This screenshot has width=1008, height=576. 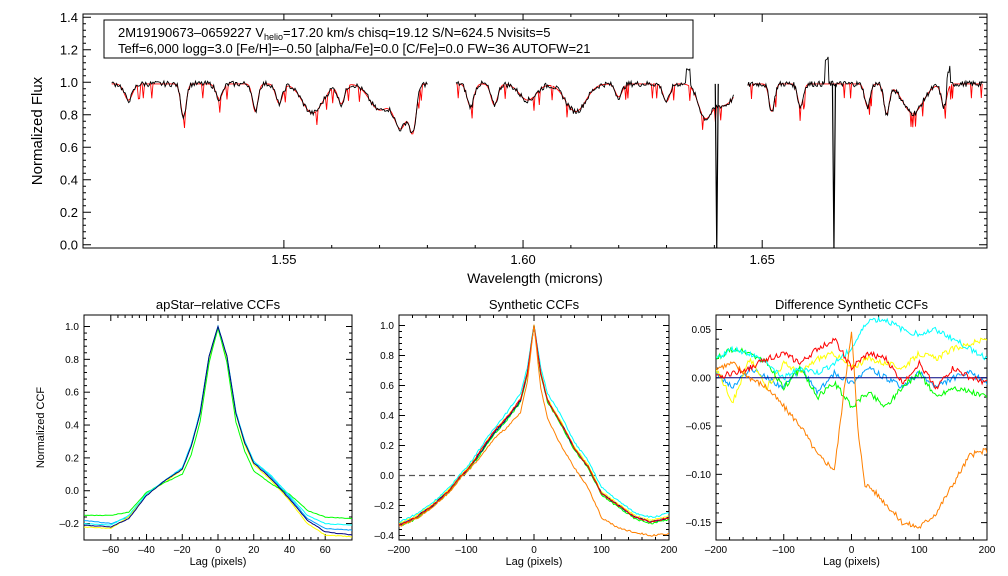 I want to click on y-tick-label: –0.15, so click(x=698, y=523).